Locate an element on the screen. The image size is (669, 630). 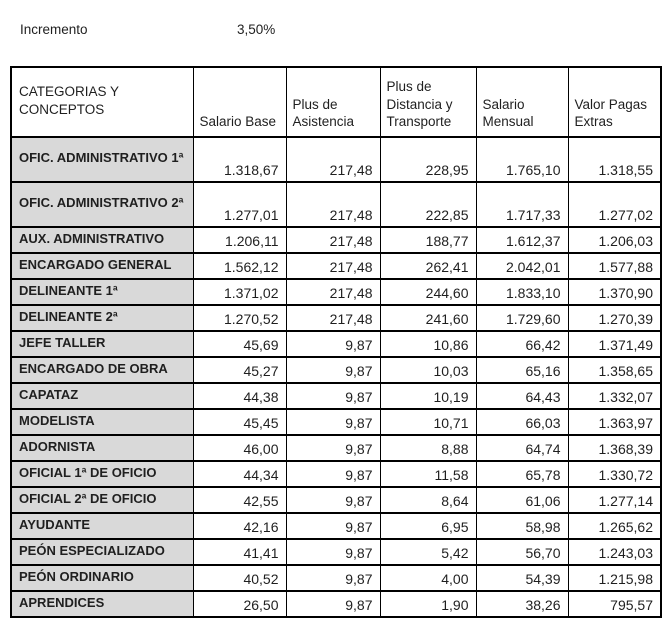
value-cell: 42,16 is located at coordinates (239, 526).